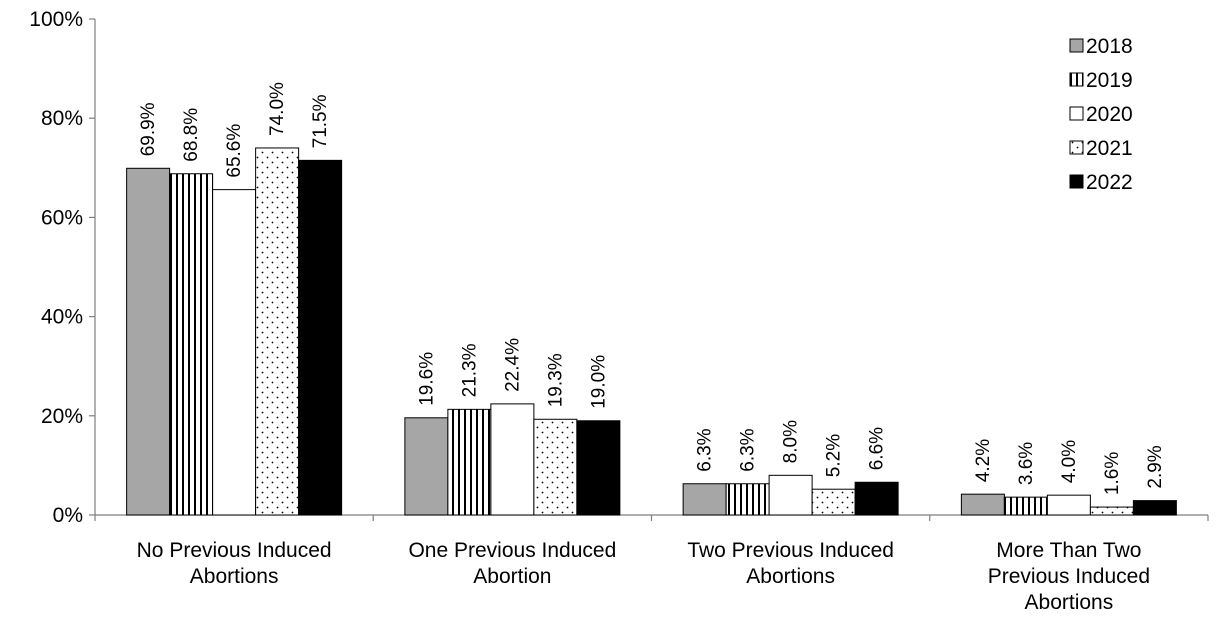  Describe the element at coordinates (1155, 466) in the screenshot. I see `data-label: 2.9%` at that location.